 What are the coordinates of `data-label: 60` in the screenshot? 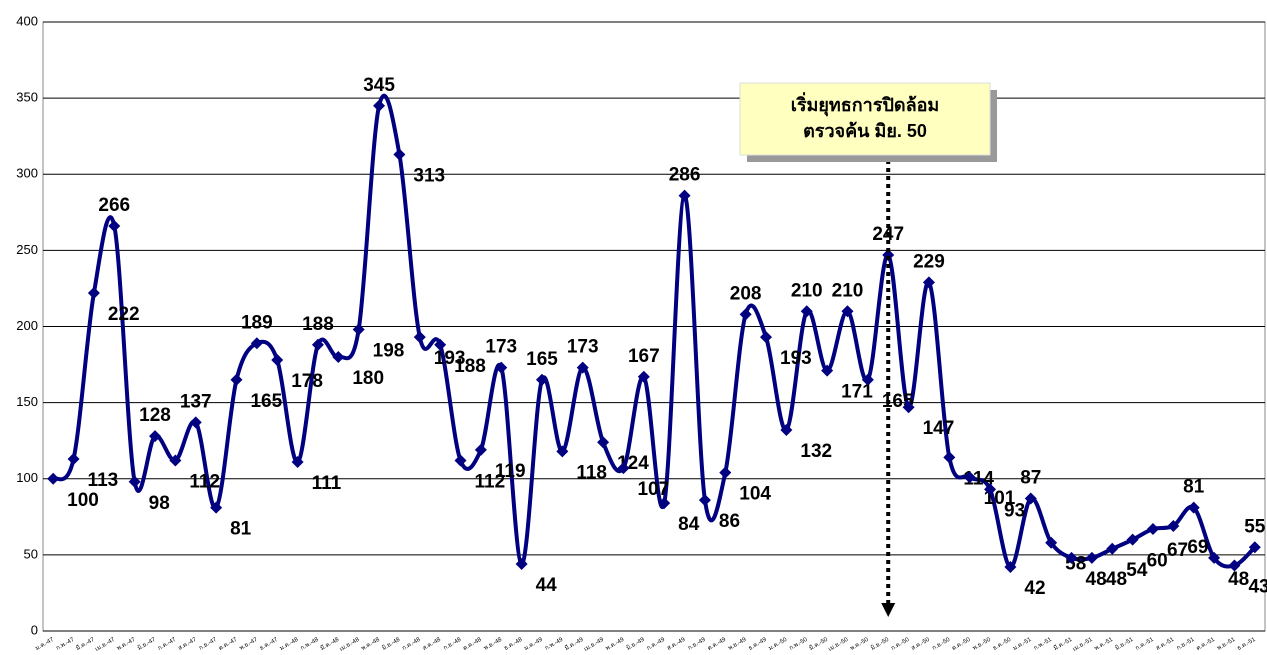 It's located at (1157, 561).